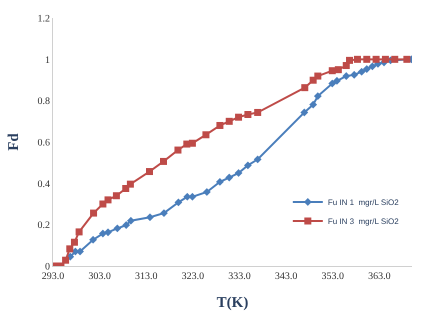 This screenshot has width=436, height=320. I want to click on x-tick-label: 353.0, so click(332, 276).